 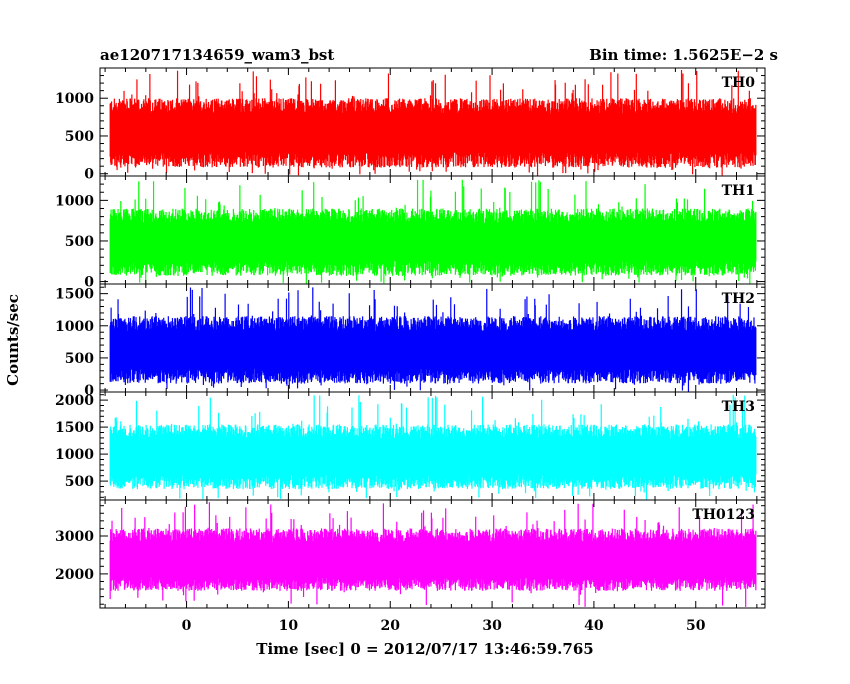 What do you see at coordinates (738, 407) in the screenshot?
I see `panel-label-th3: TH3` at bounding box center [738, 407].